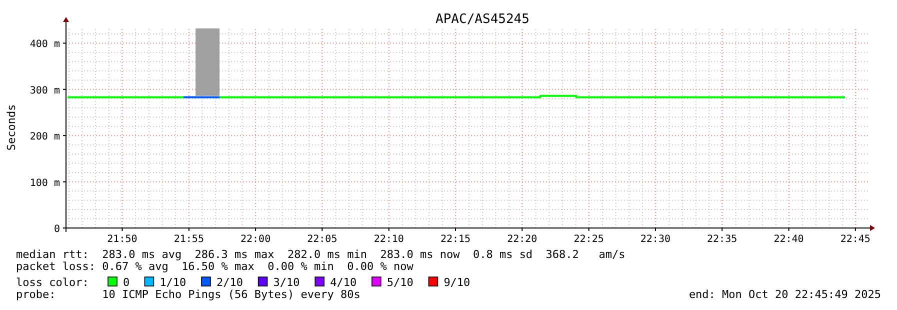  What do you see at coordinates (173, 282) in the screenshot?
I see `legend-label: 1/10` at bounding box center [173, 282].